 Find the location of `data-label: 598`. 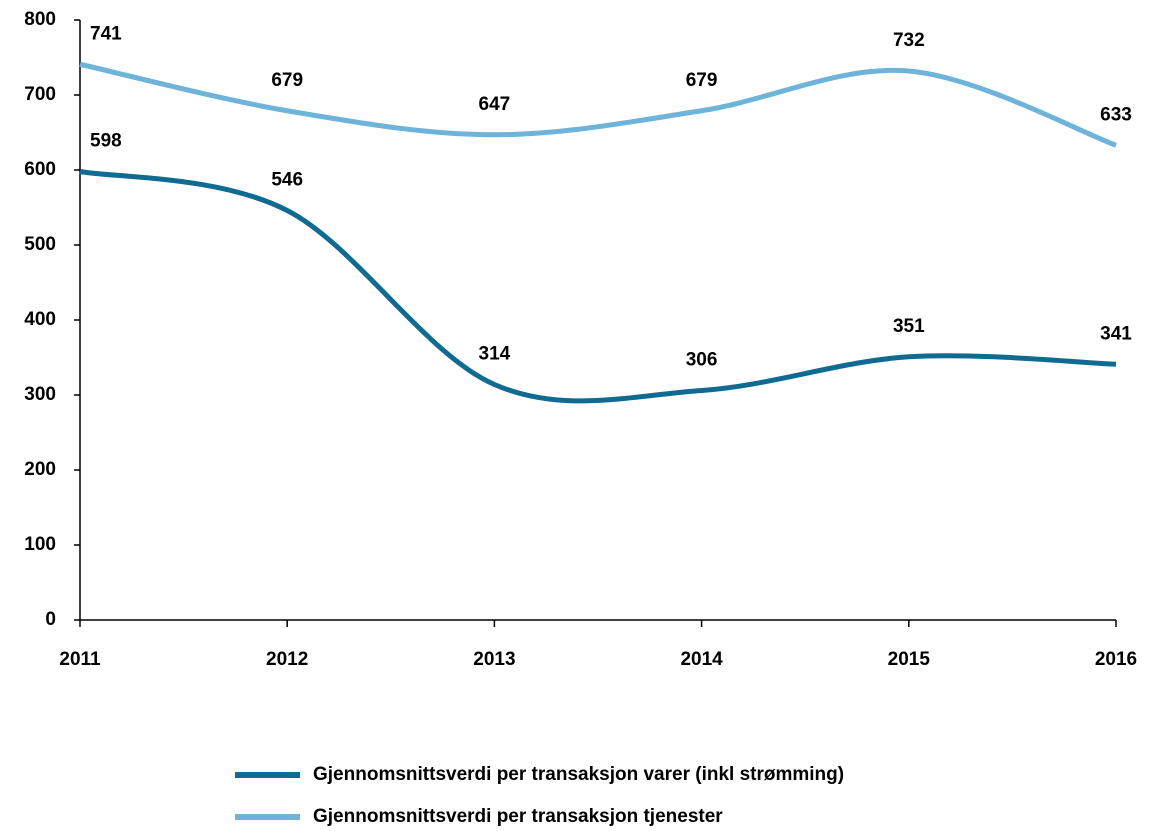

data-label: 598 is located at coordinates (106, 141).